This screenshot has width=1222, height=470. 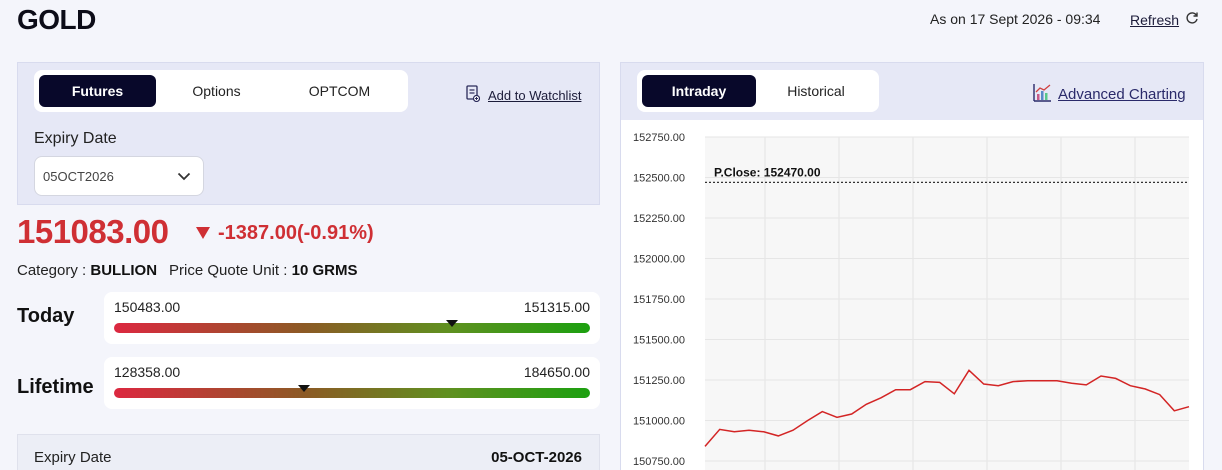 I want to click on details-expiry-label: Expiry Date, so click(x=73, y=457).